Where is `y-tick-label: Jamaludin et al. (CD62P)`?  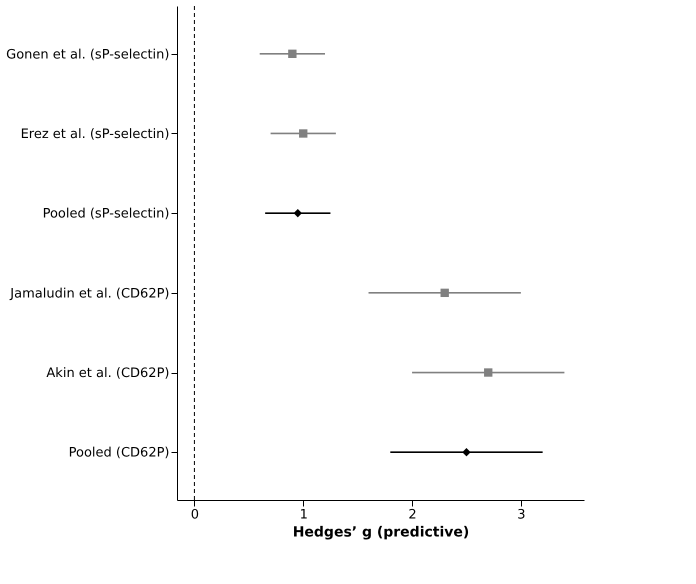 y-tick-label: Jamaludin et al. (CD62P) is located at coordinates (89, 294).